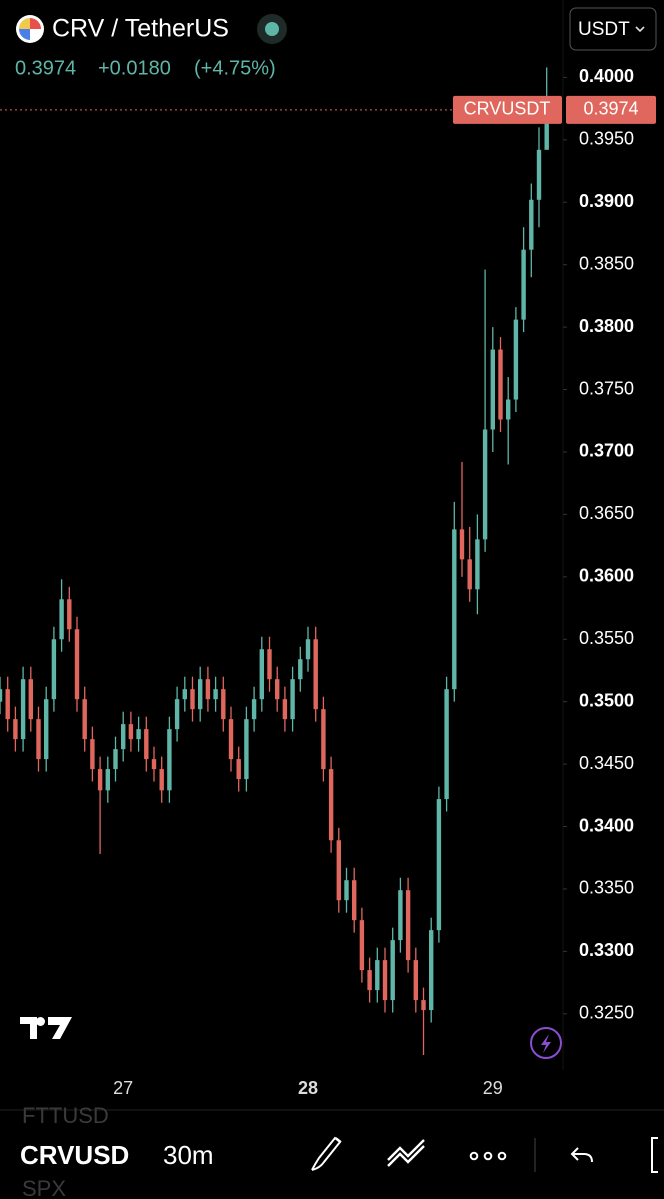 The height and width of the screenshot is (1199, 664). What do you see at coordinates (188, 1155) in the screenshot?
I see `toolbar-interval: 30m` at bounding box center [188, 1155].